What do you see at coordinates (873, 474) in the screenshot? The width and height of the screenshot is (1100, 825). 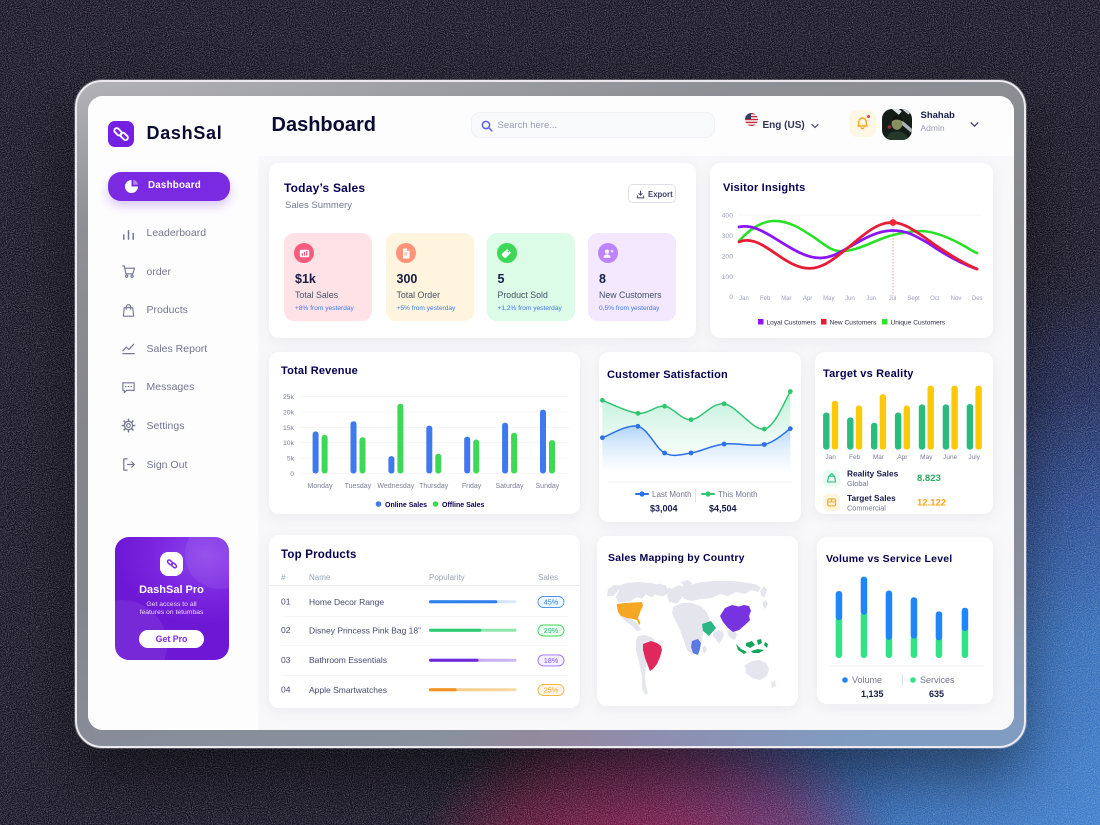 I see `svg-text: Reality Sales` at bounding box center [873, 474].